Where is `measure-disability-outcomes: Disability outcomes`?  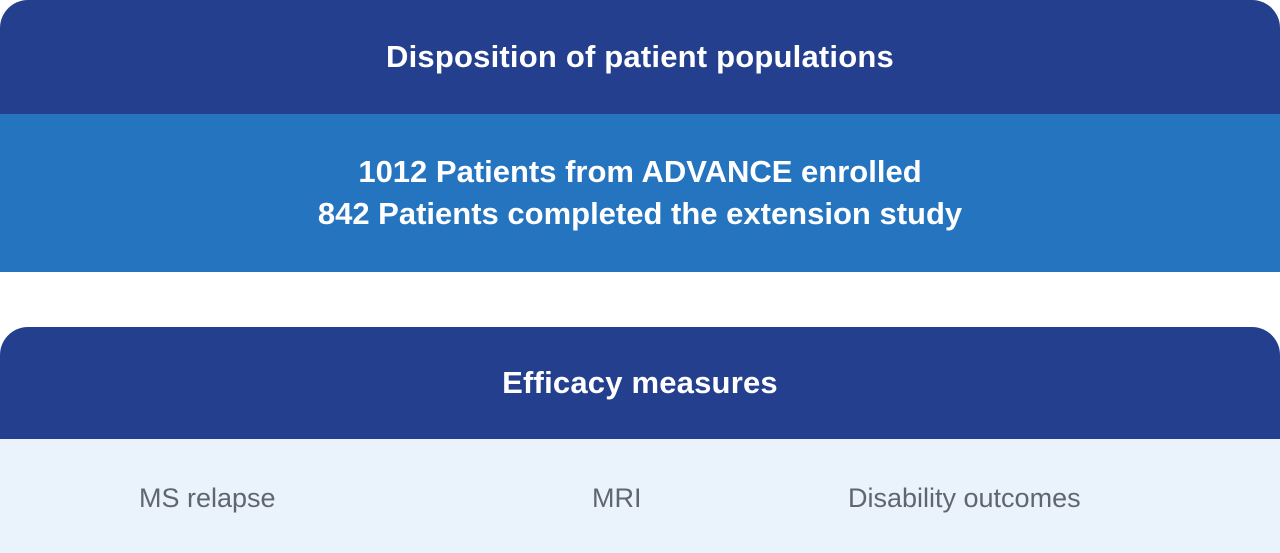
measure-disability-outcomes: Disability outcomes is located at coordinates (964, 498).